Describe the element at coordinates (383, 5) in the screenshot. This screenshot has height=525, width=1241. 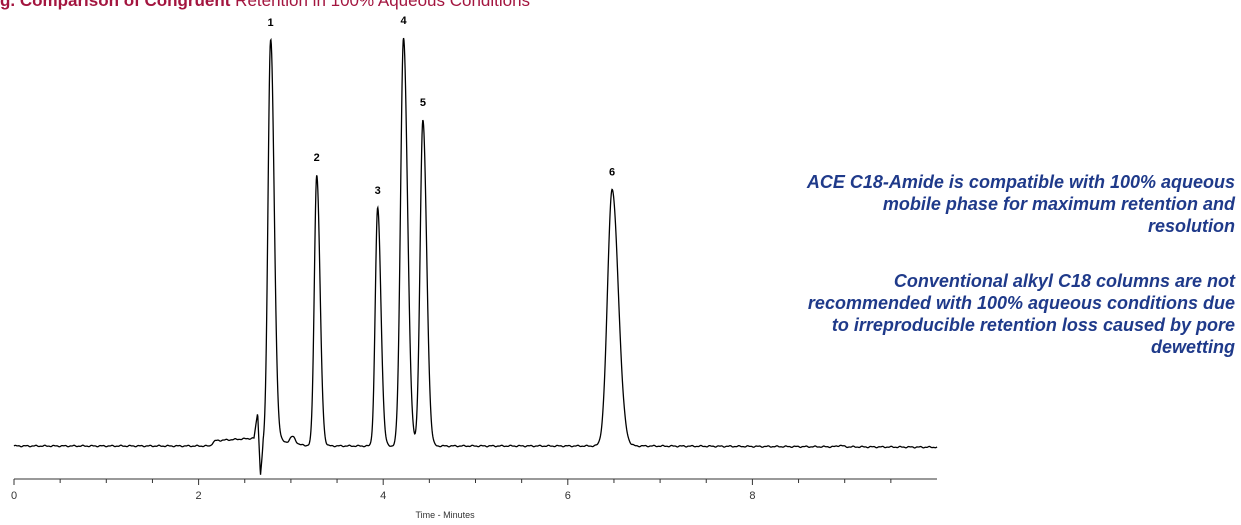
I see `figure-title-rest: Retention in 100% Aqueous Conditions` at that location.